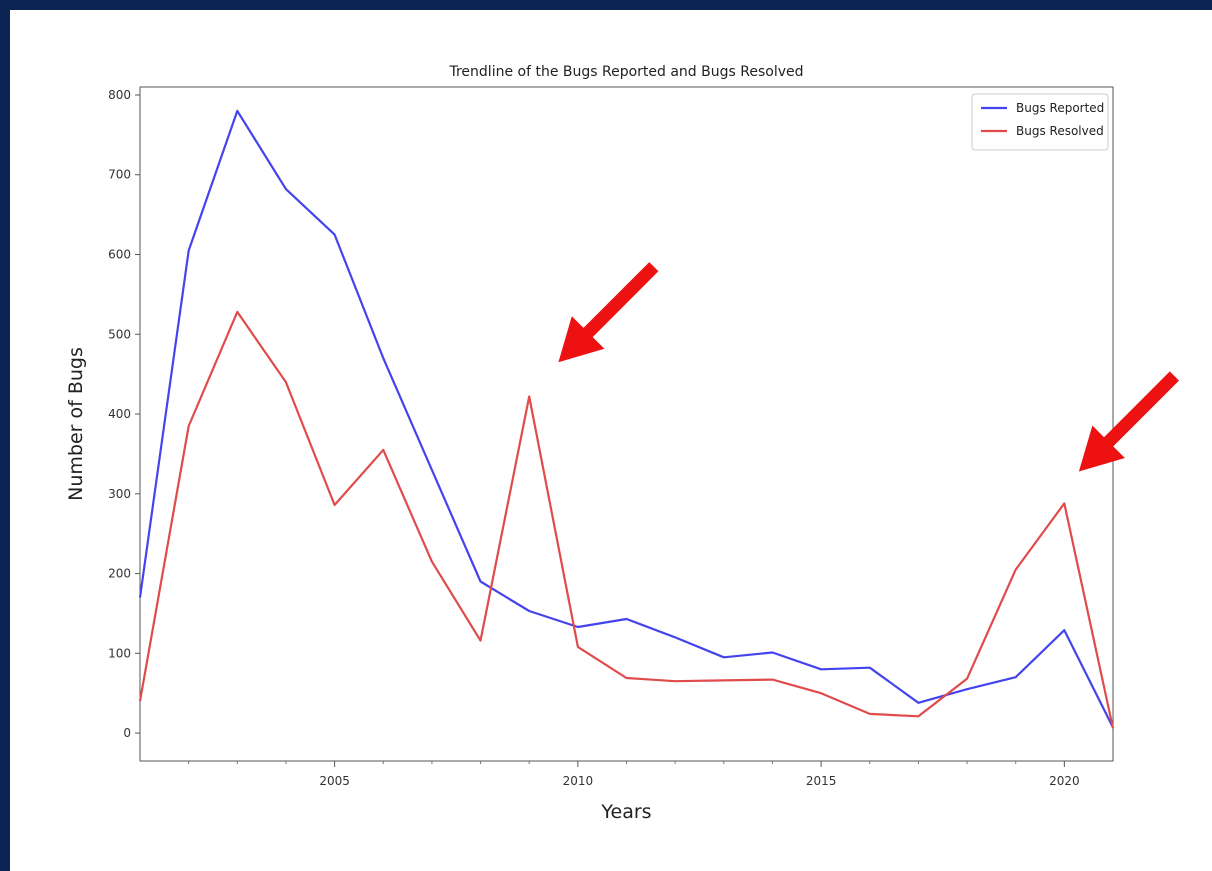 This screenshot has height=871, width=1212. What do you see at coordinates (868, 367) in the screenshot?
I see `annotation-layer` at bounding box center [868, 367].